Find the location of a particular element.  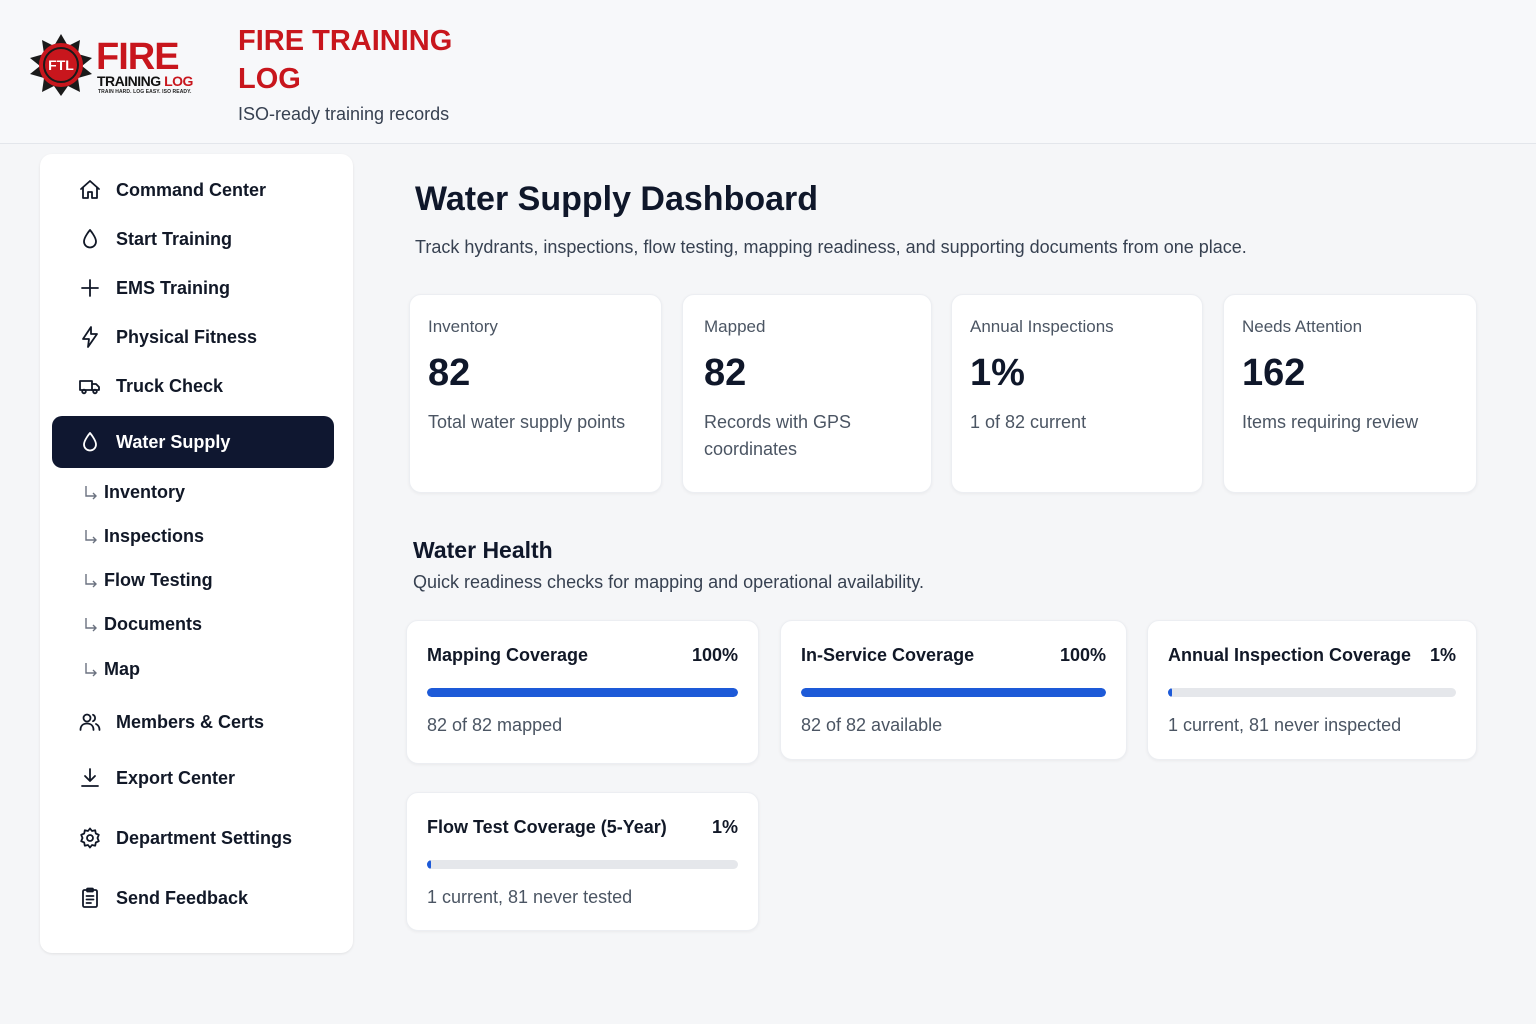

sidebar-subitem-label: Inventory is located at coordinates (145, 491).